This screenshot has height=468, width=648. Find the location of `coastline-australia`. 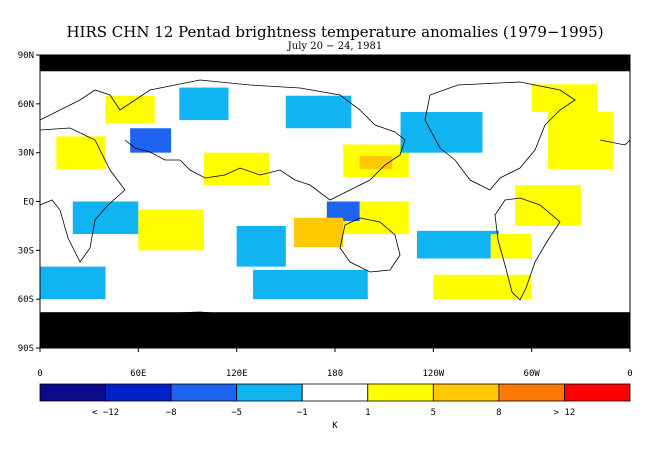

coastline-australia is located at coordinates (370, 245).